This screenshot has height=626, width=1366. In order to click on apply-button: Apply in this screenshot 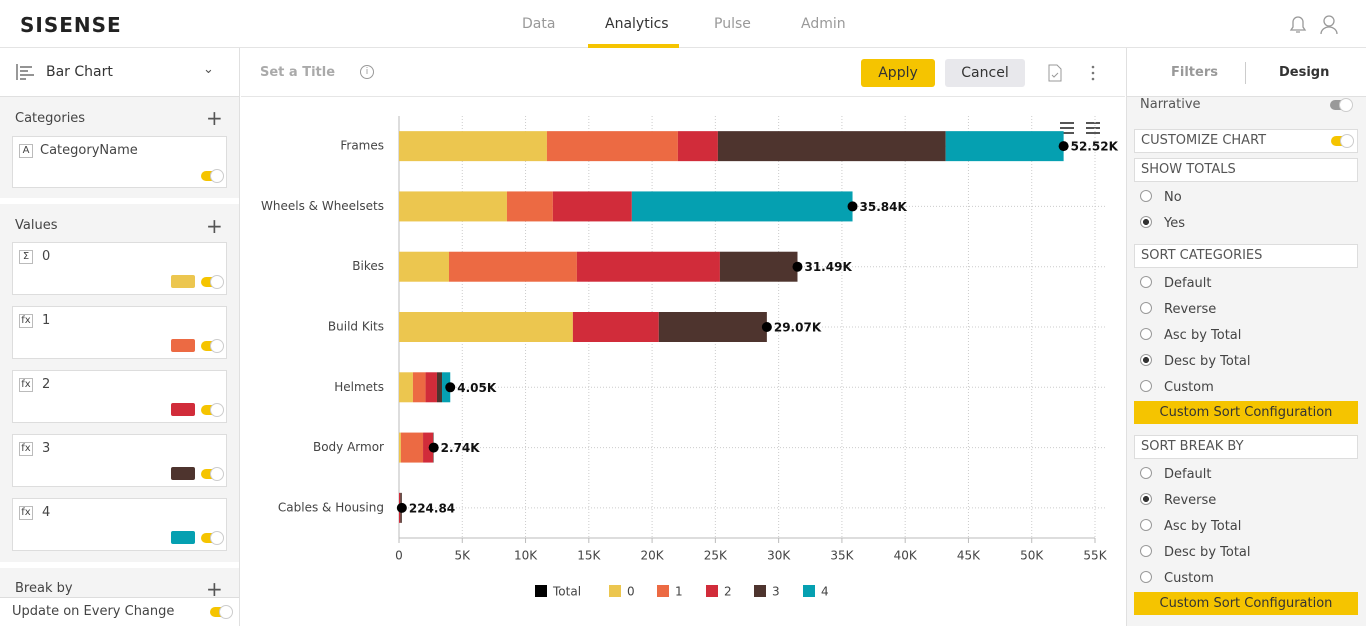, I will do `click(898, 73)`.